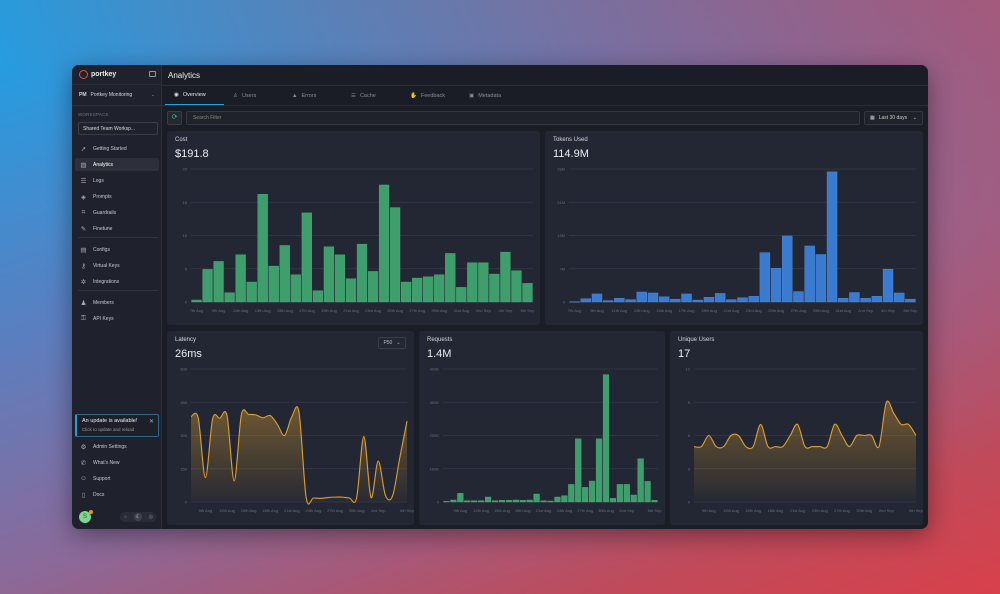 This screenshot has width=1000, height=594. Describe the element at coordinates (117, 478) in the screenshot. I see `sidebar-item-support: ☺ Support` at that location.